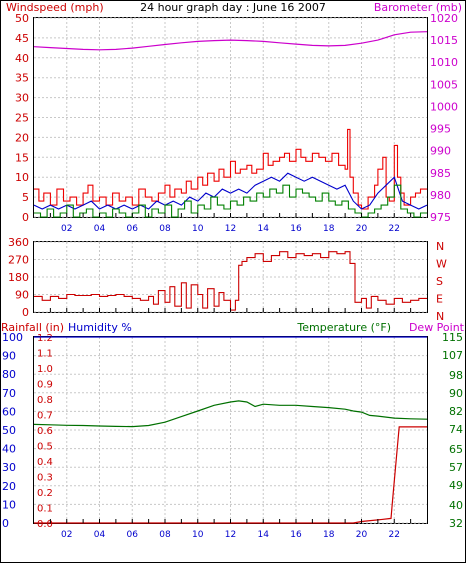 The image size is (466, 563). Describe the element at coordinates (230, 414) in the screenshot. I see `temperature-series-line` at that location.